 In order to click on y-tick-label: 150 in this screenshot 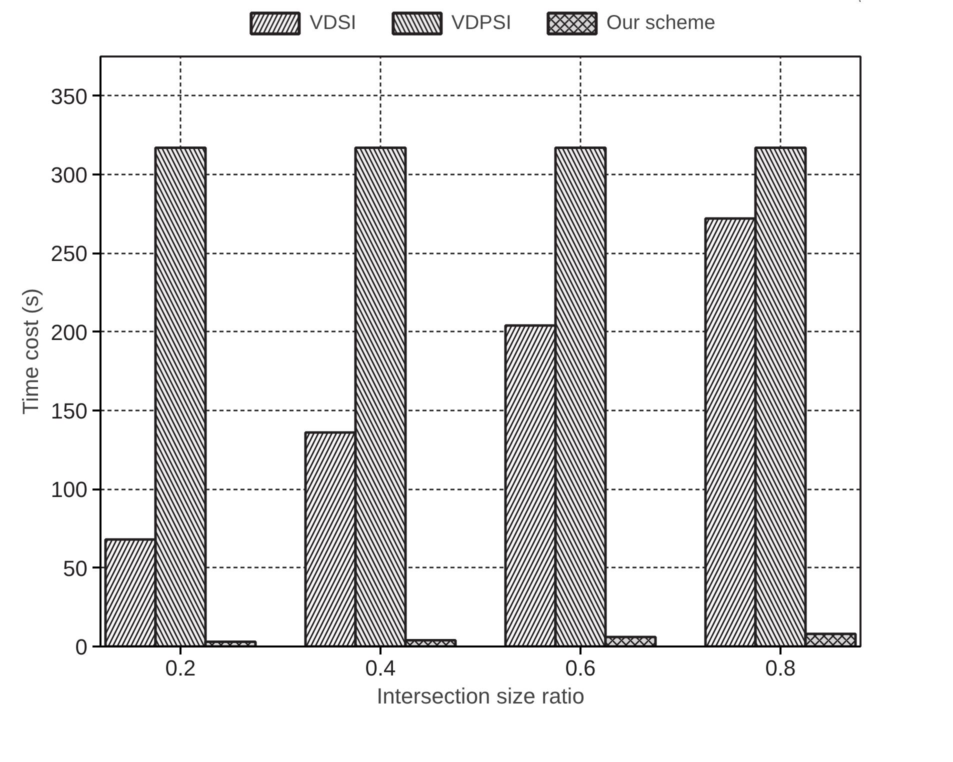, I will do `click(69, 411)`.